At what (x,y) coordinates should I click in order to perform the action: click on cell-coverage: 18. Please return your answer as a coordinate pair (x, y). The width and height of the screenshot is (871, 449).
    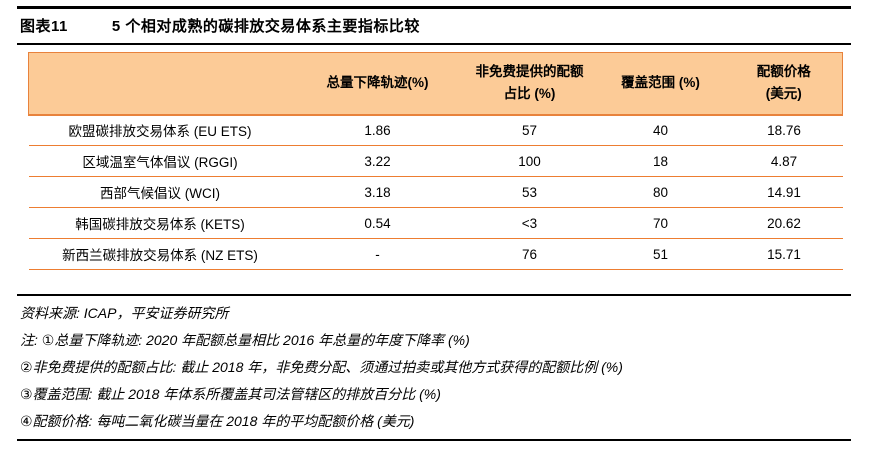
    Looking at the image, I should click on (660, 161).